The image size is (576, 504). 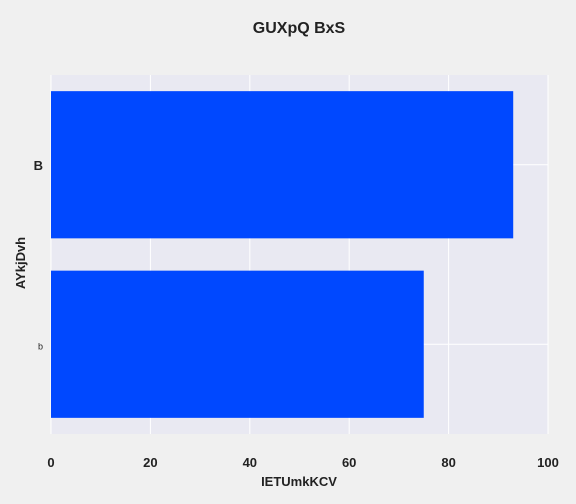 What do you see at coordinates (448, 462) in the screenshot?
I see `x-tick-label: 80` at bounding box center [448, 462].